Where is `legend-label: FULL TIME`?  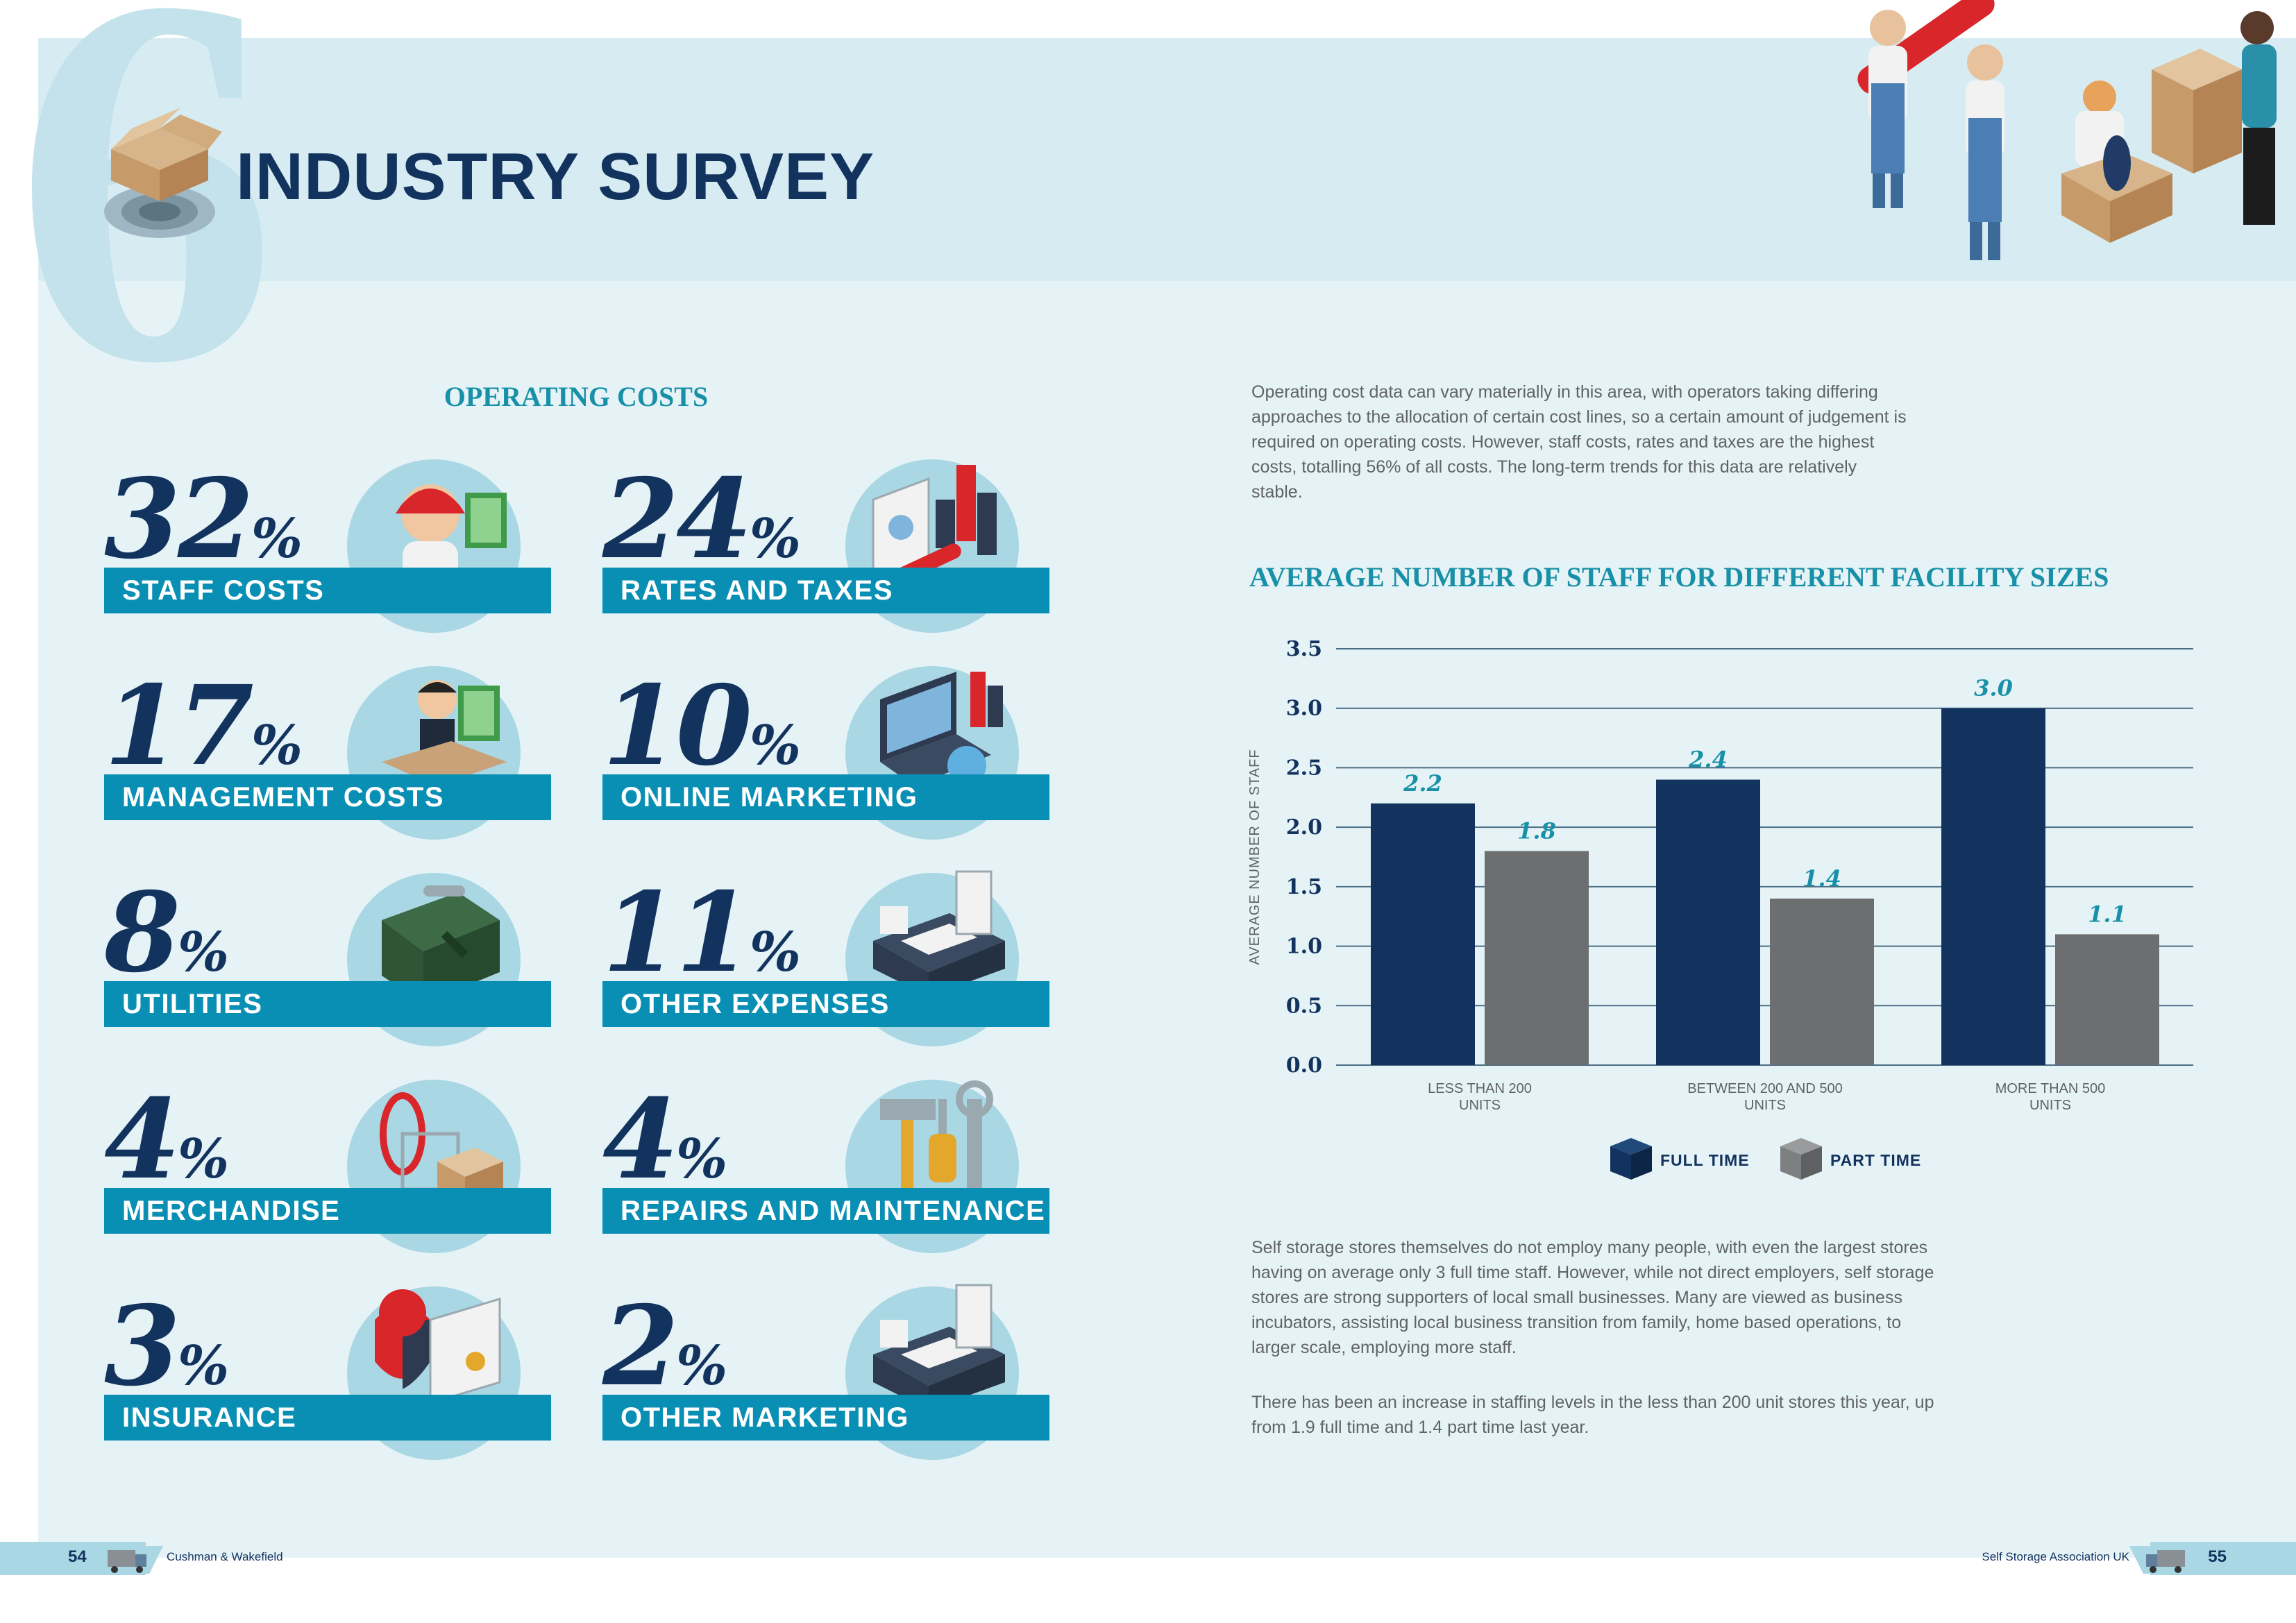
legend-label: FULL TIME is located at coordinates (1705, 1160).